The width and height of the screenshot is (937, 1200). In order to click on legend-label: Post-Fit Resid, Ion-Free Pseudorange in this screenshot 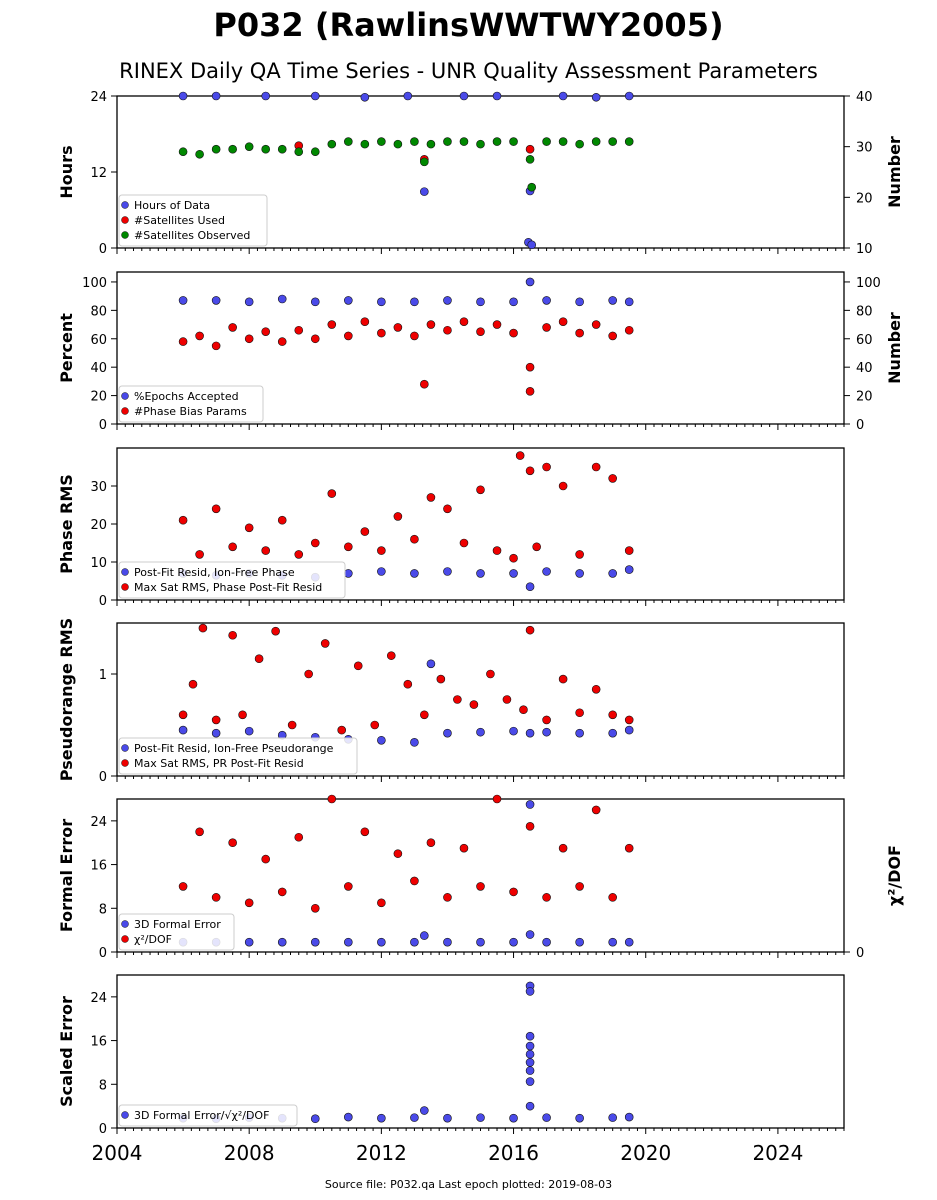, I will do `click(234, 748)`.